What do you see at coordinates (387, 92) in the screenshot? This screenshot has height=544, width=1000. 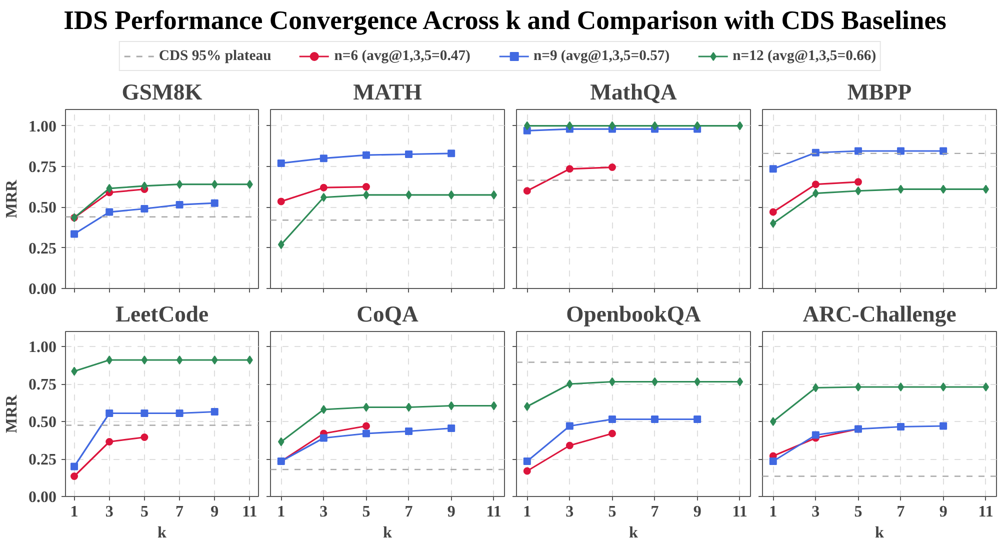 I see `chart-title: MATH` at bounding box center [387, 92].